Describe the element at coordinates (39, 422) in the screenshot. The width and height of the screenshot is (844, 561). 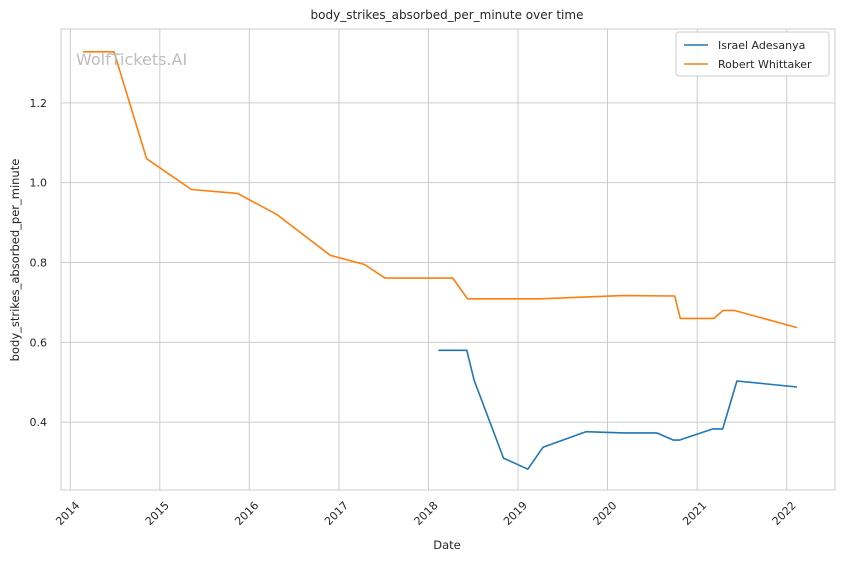
I see `y-tick-label: 0.4` at that location.